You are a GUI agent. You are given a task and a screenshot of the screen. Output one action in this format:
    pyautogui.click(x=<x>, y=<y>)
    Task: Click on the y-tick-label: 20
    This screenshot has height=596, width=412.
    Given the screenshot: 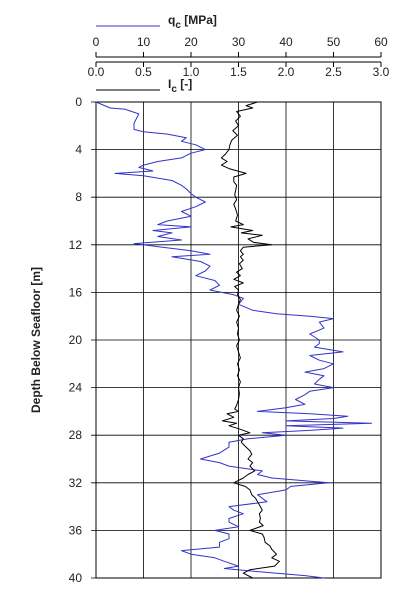 What is the action you would take?
    pyautogui.click(x=76, y=340)
    